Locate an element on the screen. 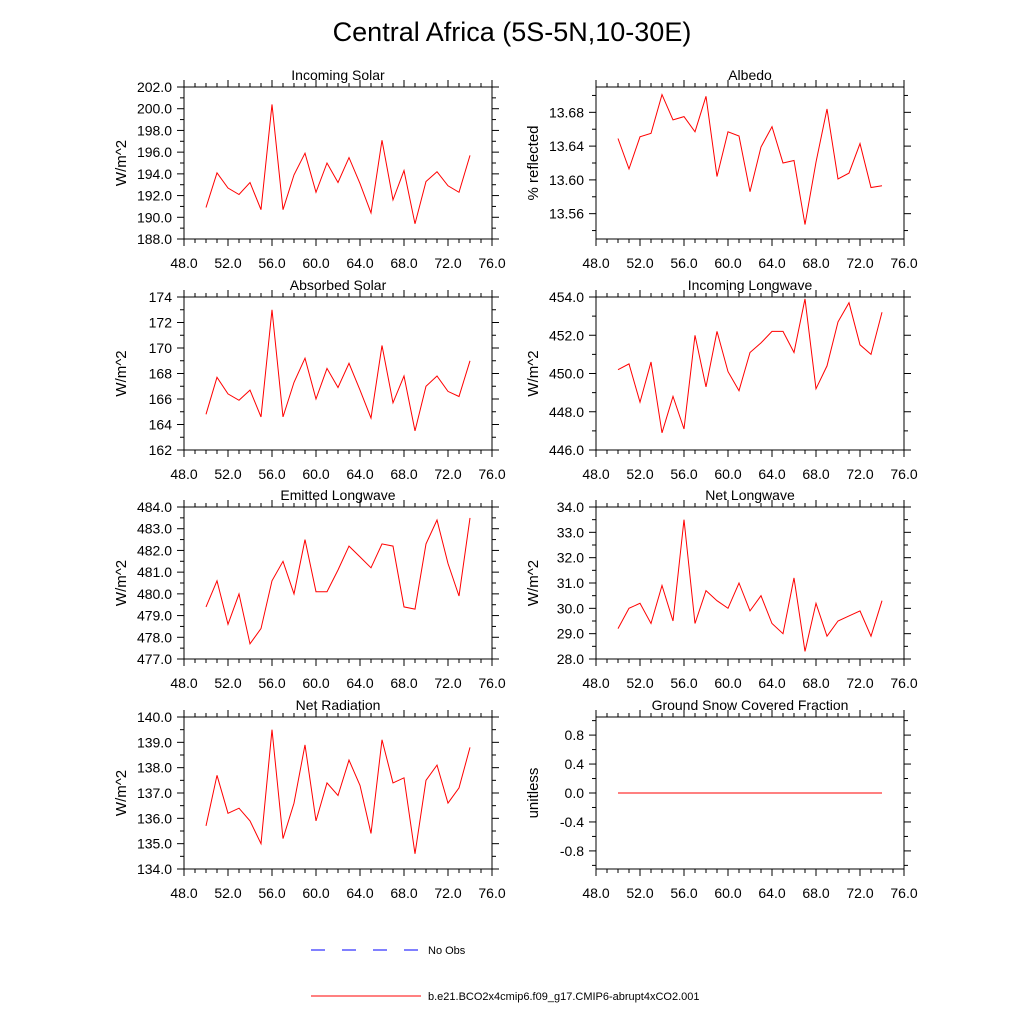  panel-title: Ground Snow Covered Fraction is located at coordinates (750, 705).